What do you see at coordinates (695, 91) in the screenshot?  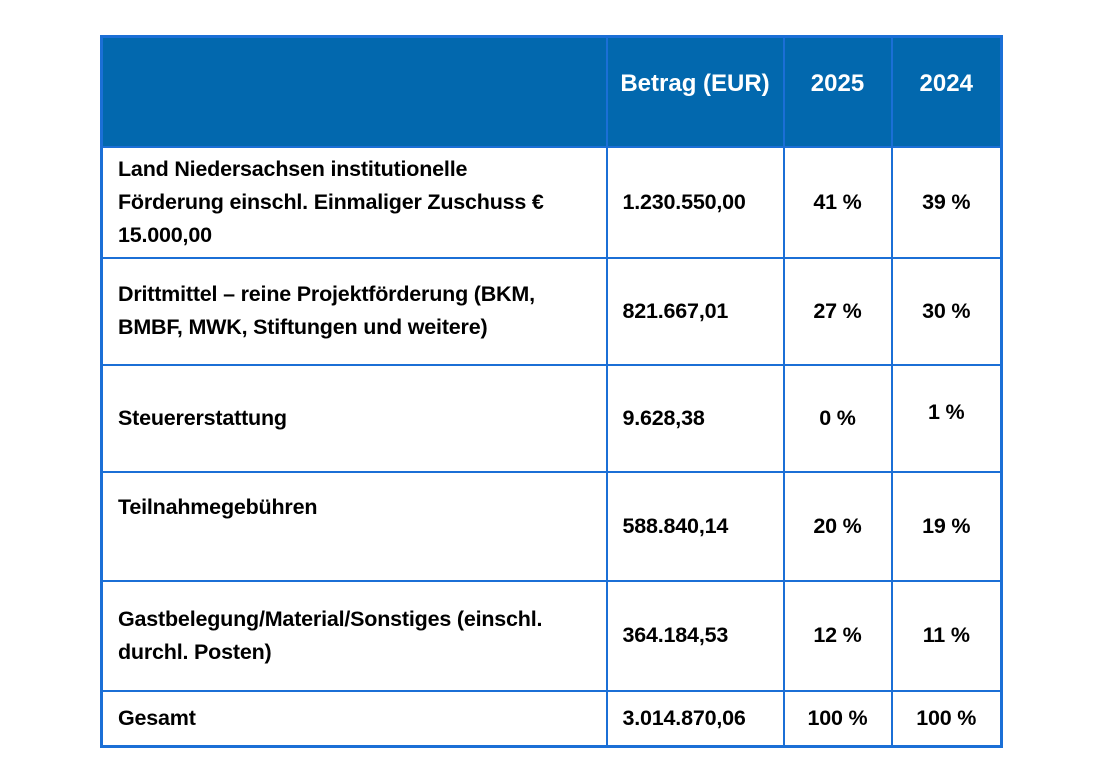 I see `header-betrag: Betrag (EUR)` at bounding box center [695, 91].